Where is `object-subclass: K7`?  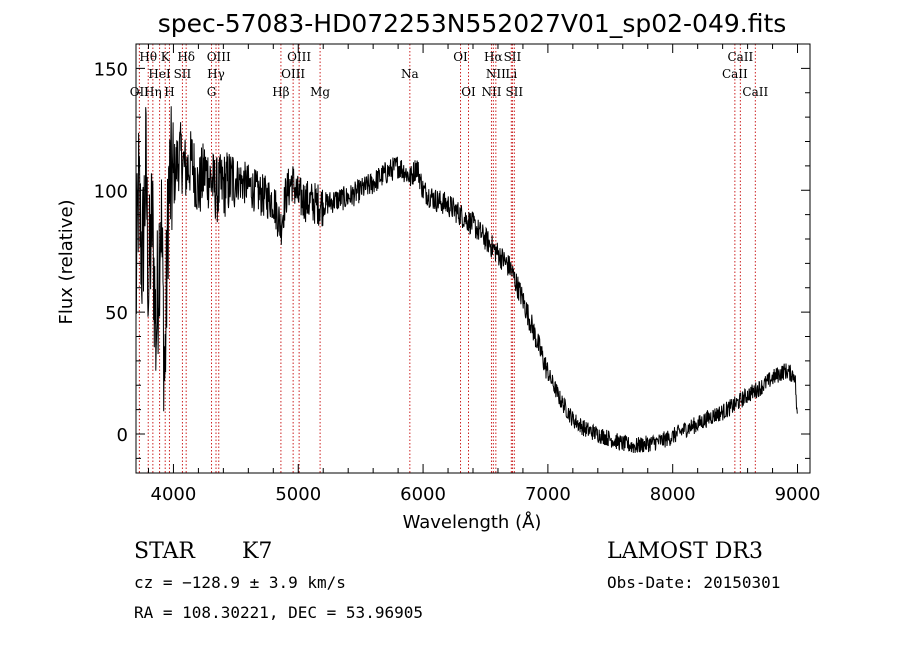
object-subclass: K7 is located at coordinates (257, 551).